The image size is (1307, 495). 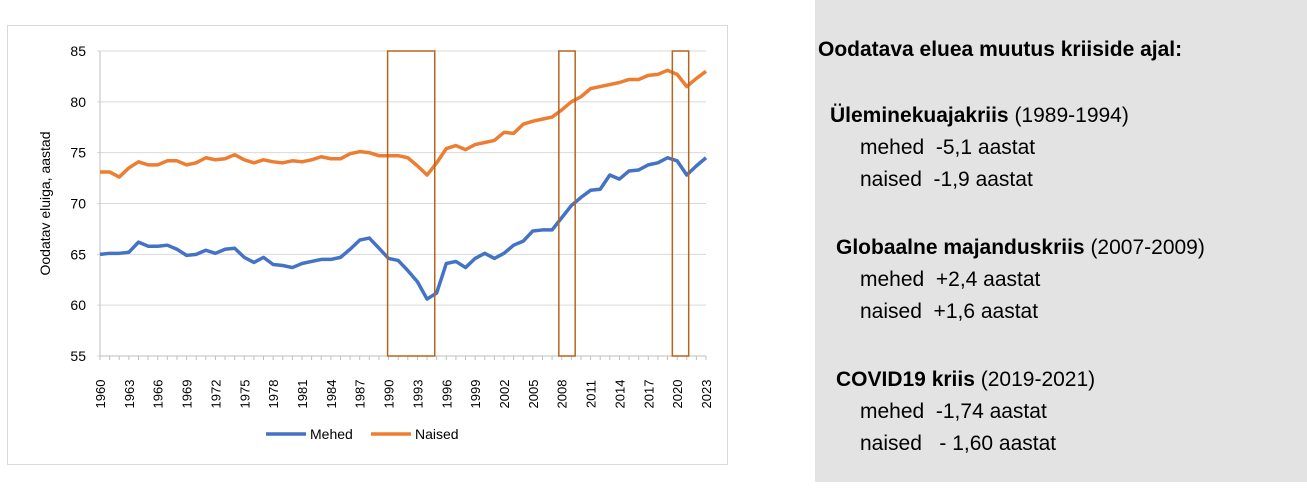 What do you see at coordinates (619, 394) in the screenshot?
I see `x-tick-label: 2014` at bounding box center [619, 394].